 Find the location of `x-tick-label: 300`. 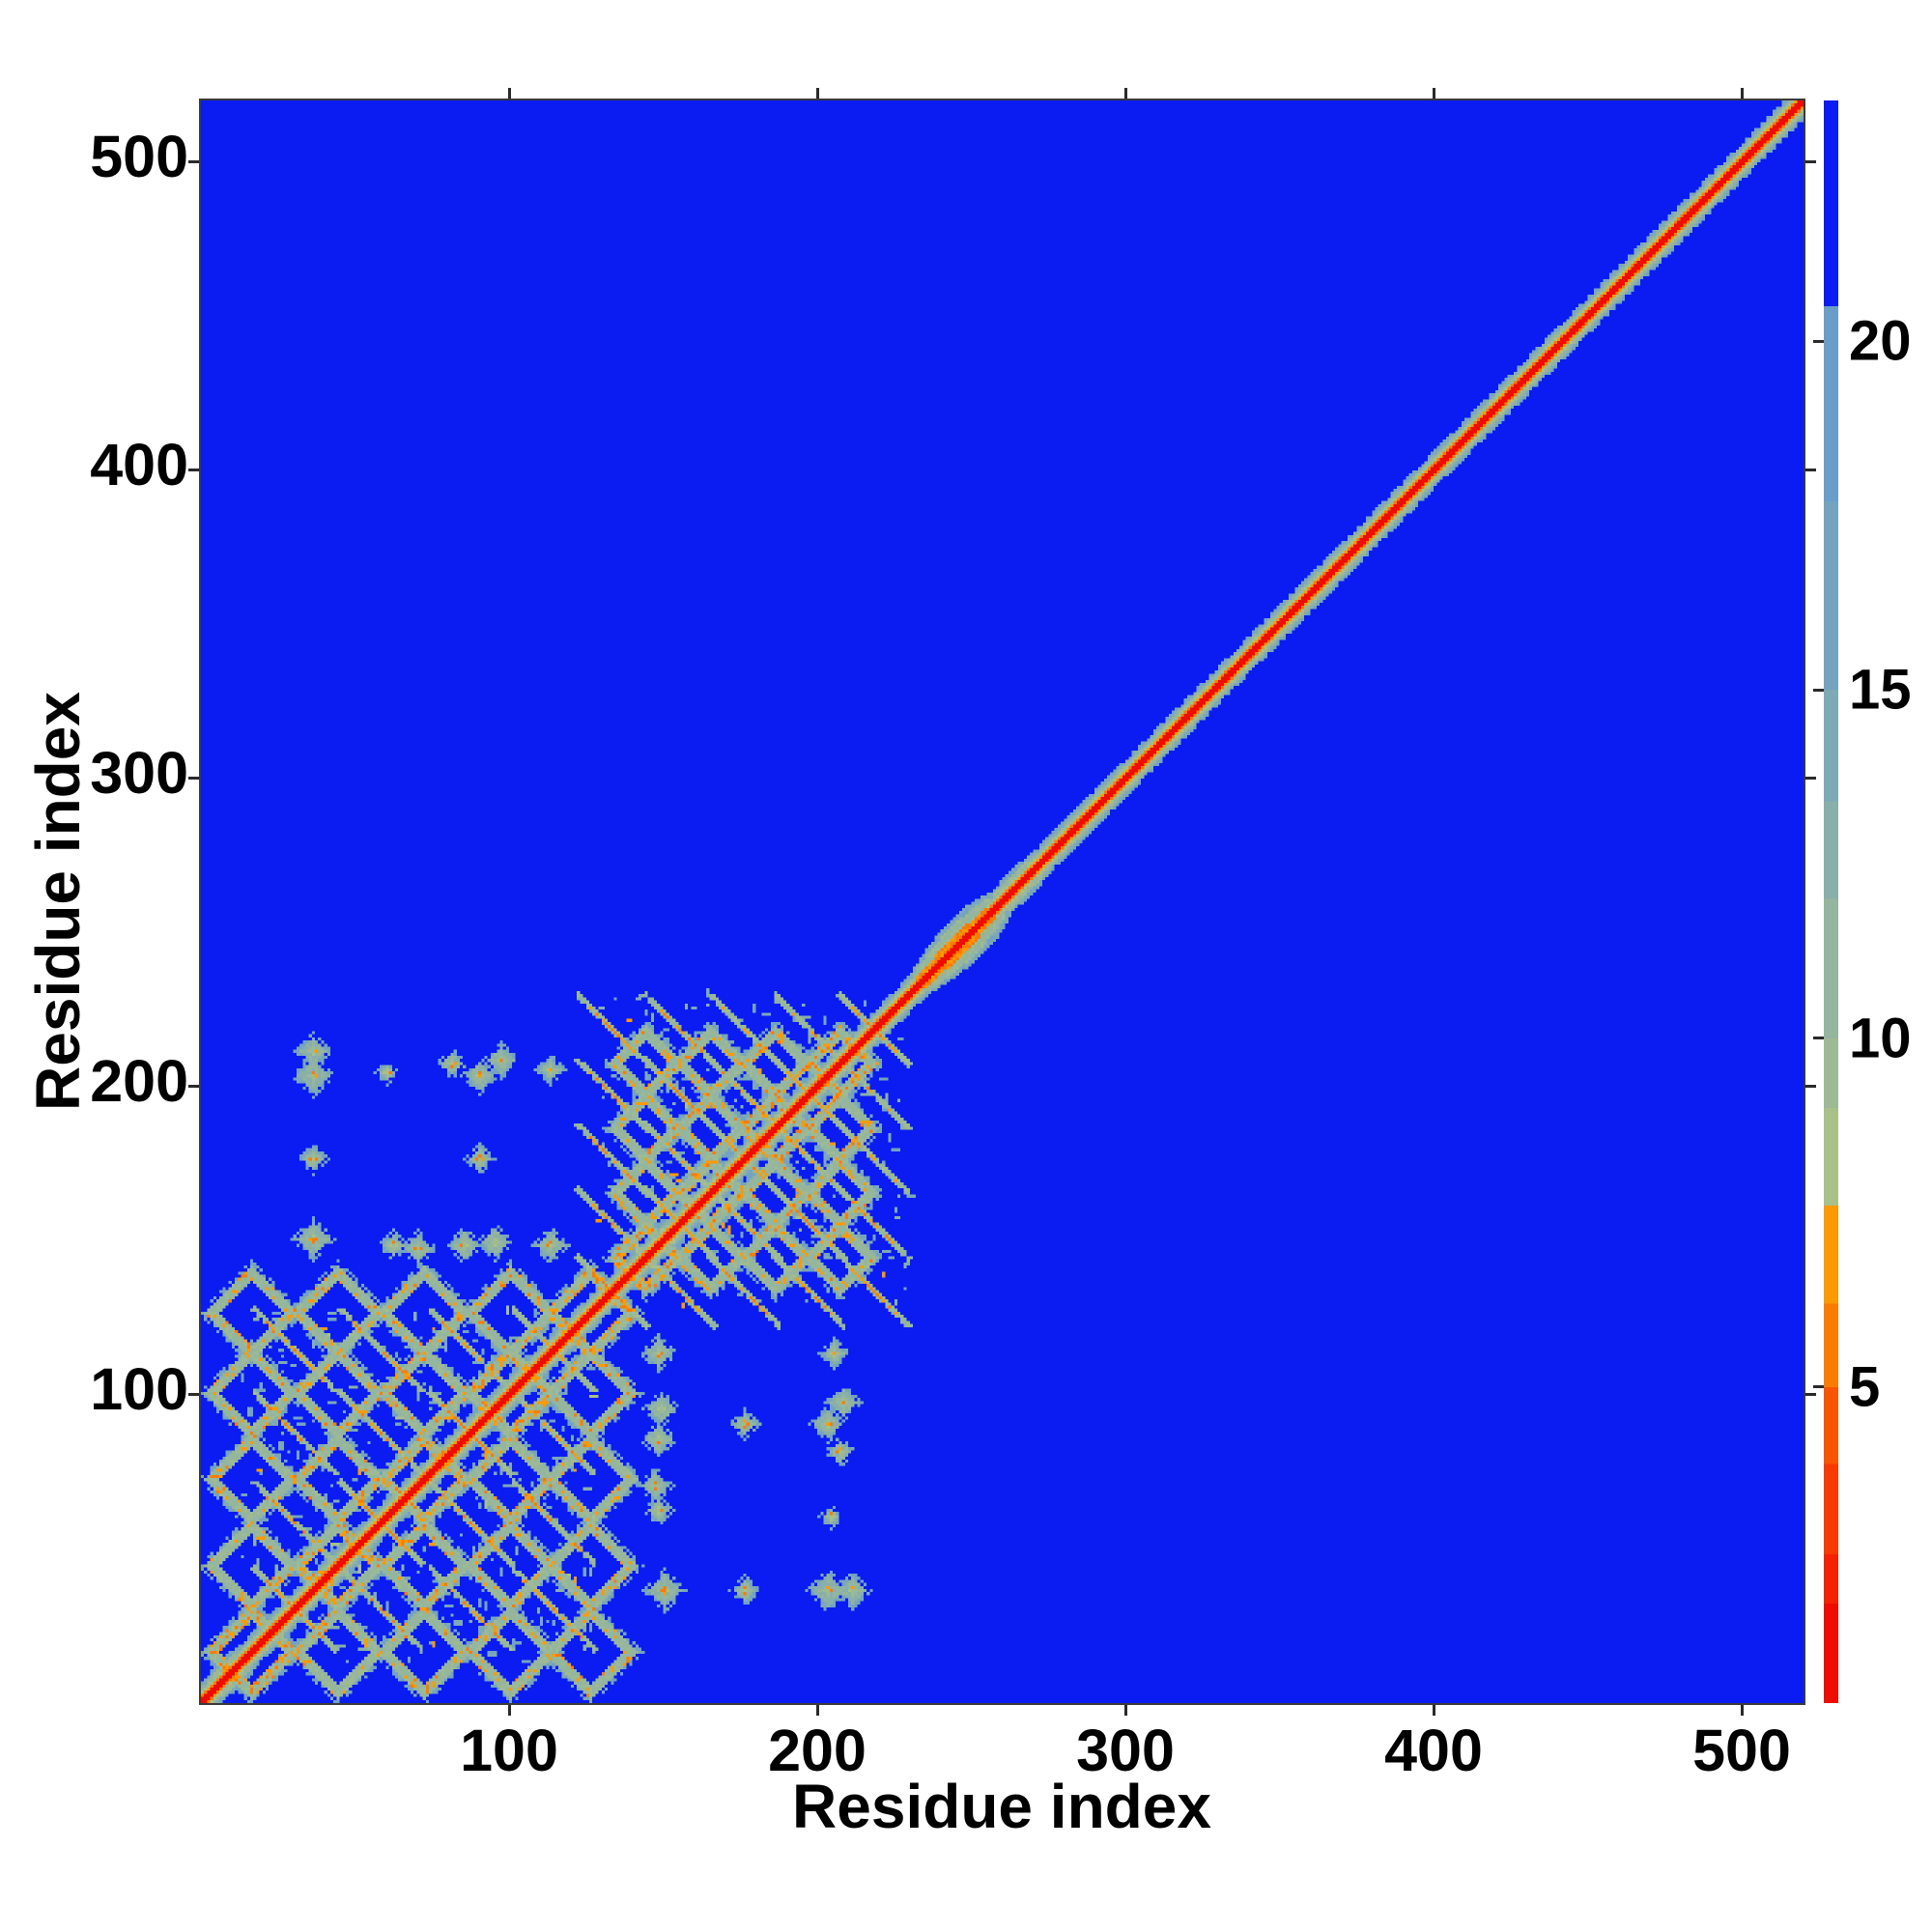

x-tick-label: 300 is located at coordinates (1125, 1750).